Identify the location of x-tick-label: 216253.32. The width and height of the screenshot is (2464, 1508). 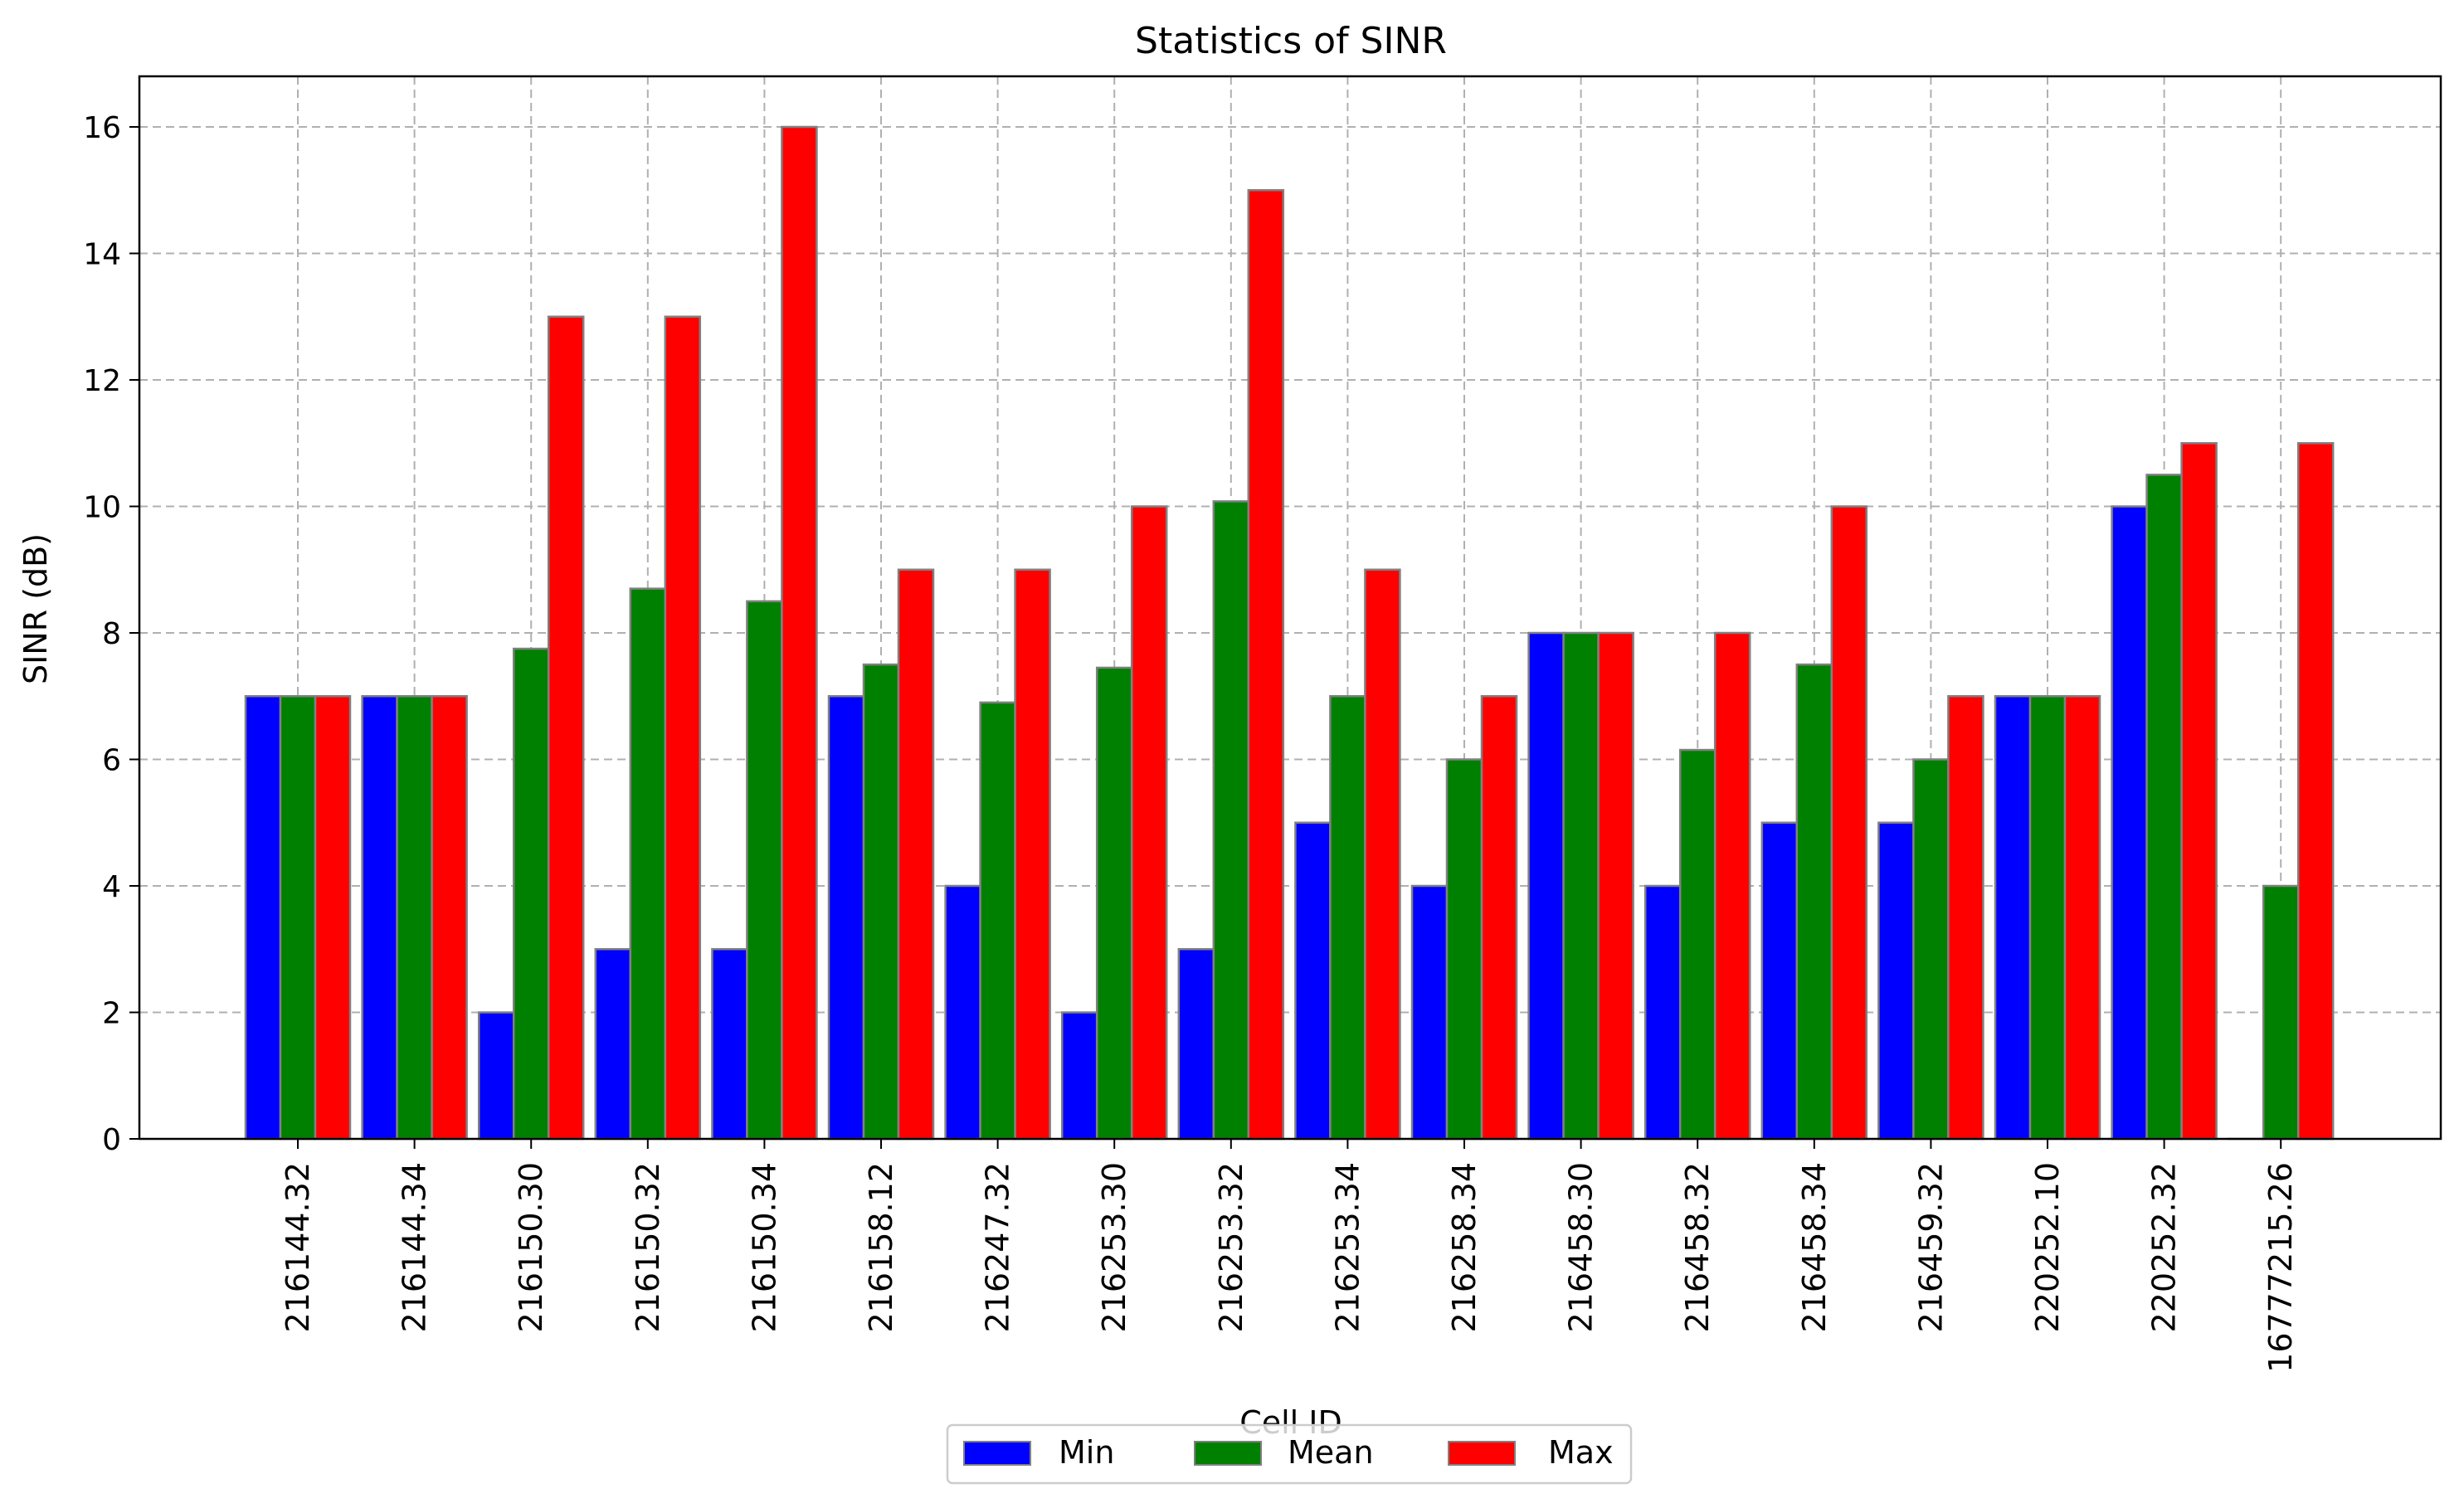
(1231, 1247).